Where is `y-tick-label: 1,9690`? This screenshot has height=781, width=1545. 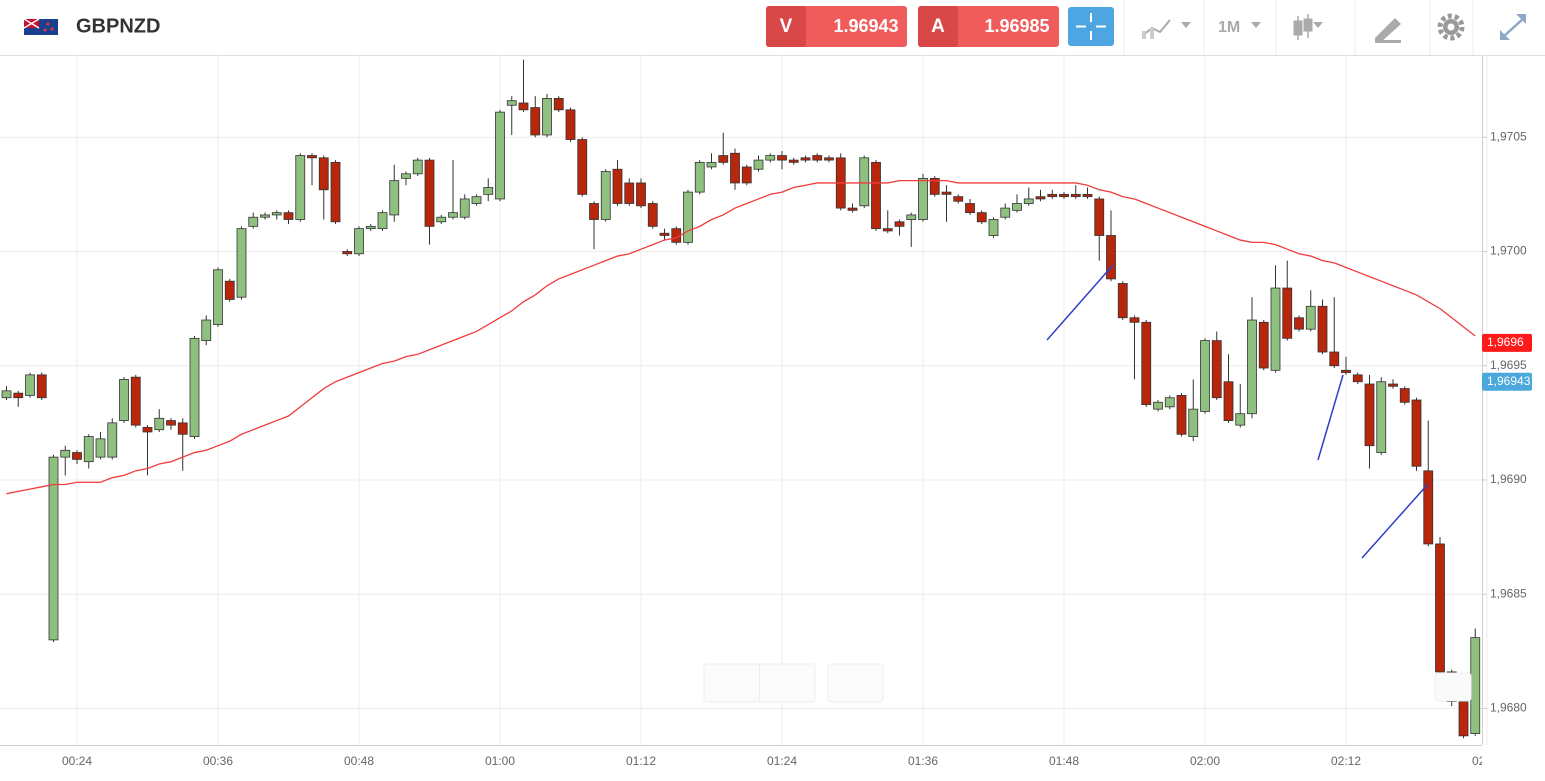
y-tick-label: 1,9690 is located at coordinates (1508, 479).